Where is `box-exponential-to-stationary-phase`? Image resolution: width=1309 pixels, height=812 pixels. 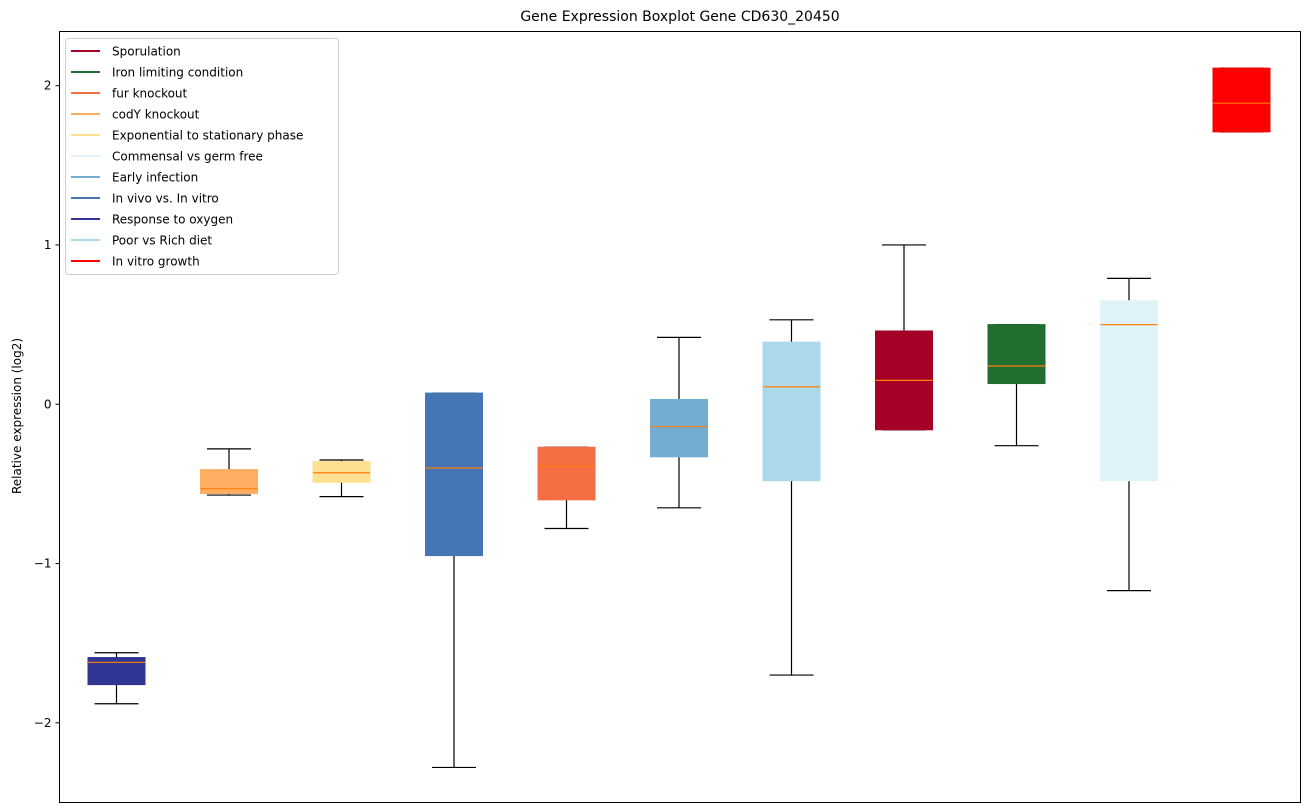 box-exponential-to-stationary-phase is located at coordinates (341, 478).